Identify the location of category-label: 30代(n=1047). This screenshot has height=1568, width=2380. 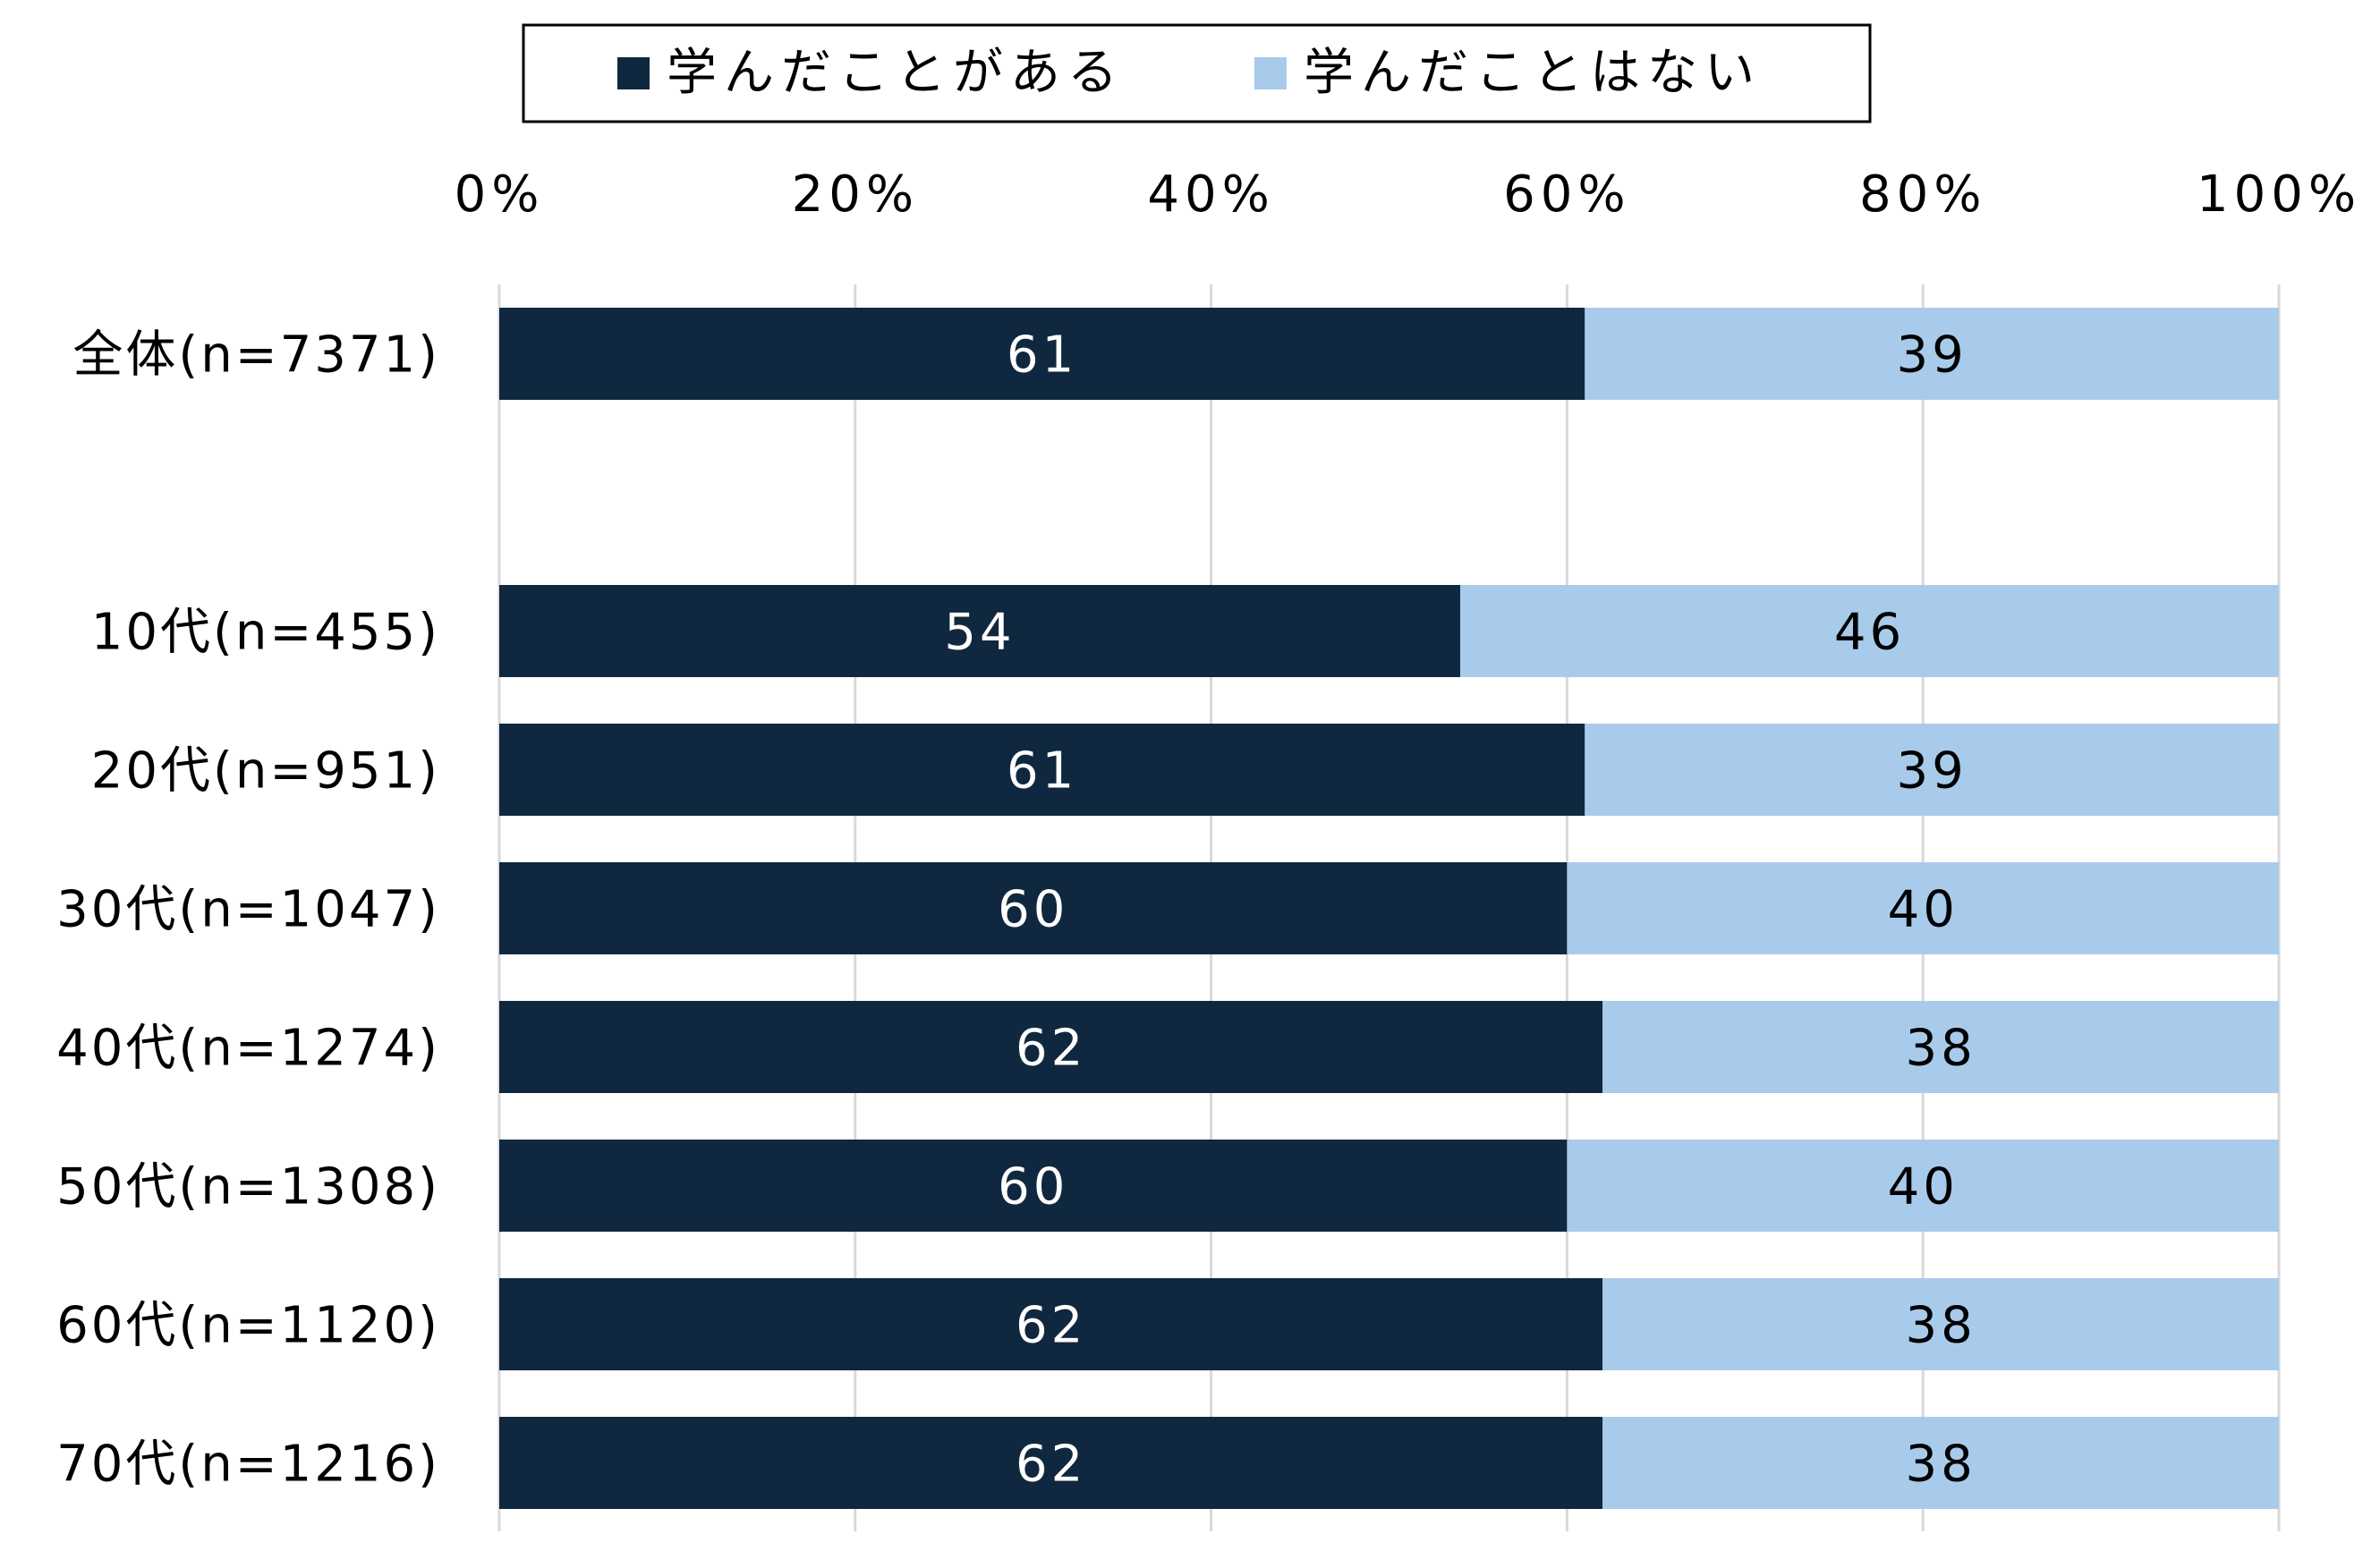
(248, 910).